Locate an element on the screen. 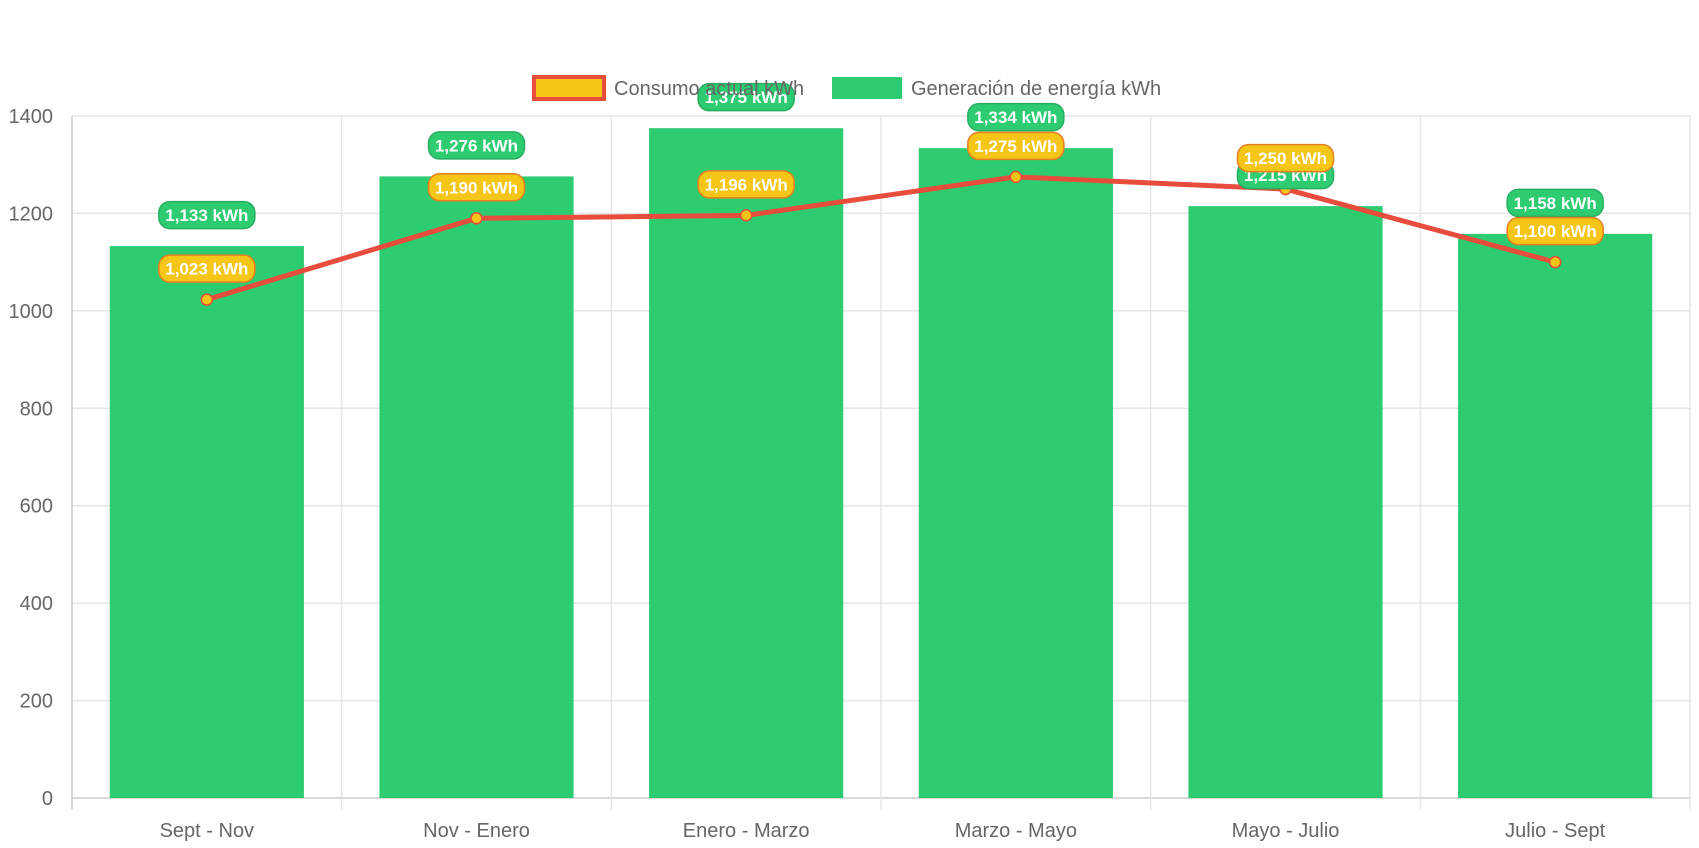 Image resolution: width=1699 pixels, height=848 pixels. data-label-text: 1,023 kWh is located at coordinates (206, 269).